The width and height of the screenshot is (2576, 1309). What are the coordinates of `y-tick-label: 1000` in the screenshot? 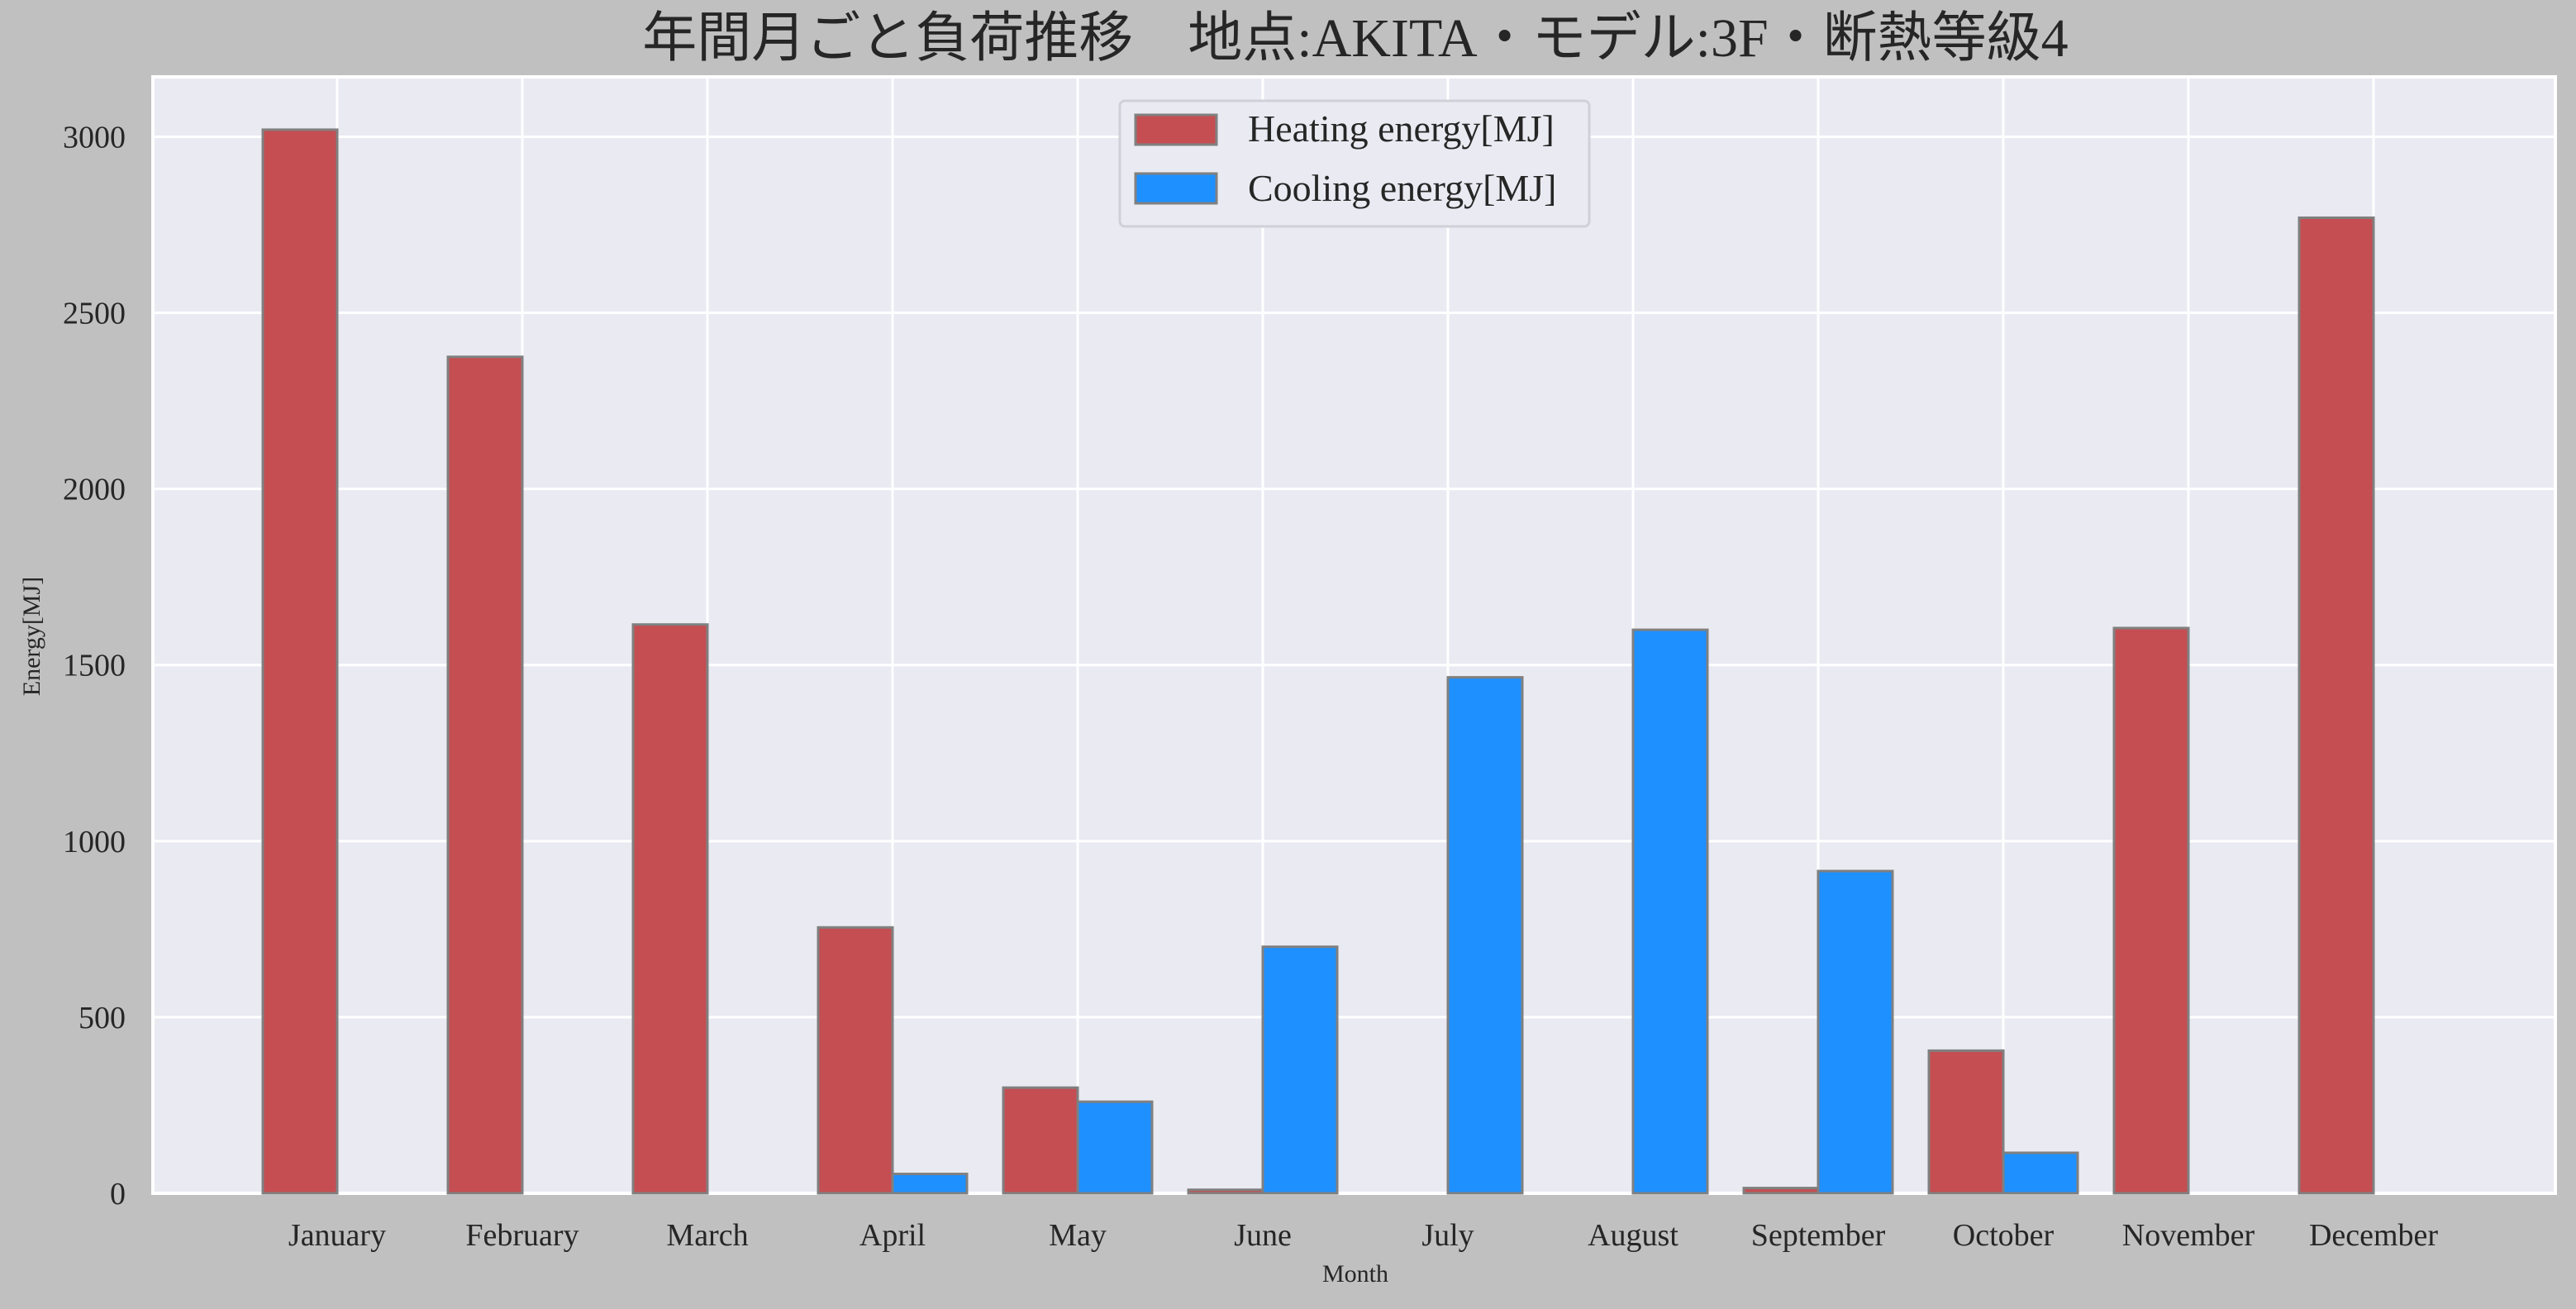 It's located at (95, 842).